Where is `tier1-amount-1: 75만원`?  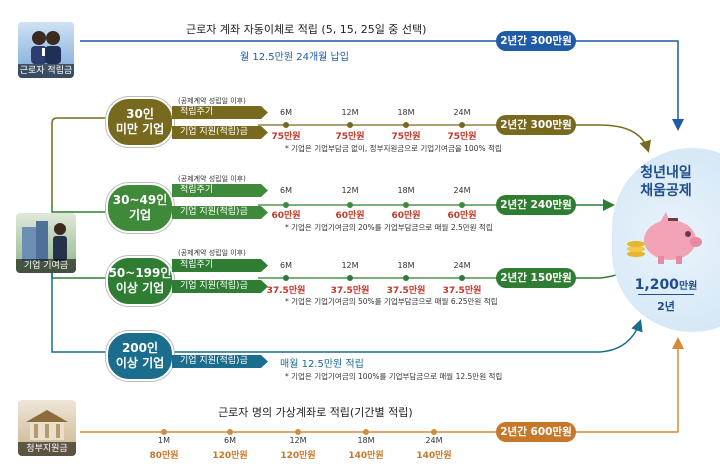
tier1-amount-1: 75만원 is located at coordinates (286, 137).